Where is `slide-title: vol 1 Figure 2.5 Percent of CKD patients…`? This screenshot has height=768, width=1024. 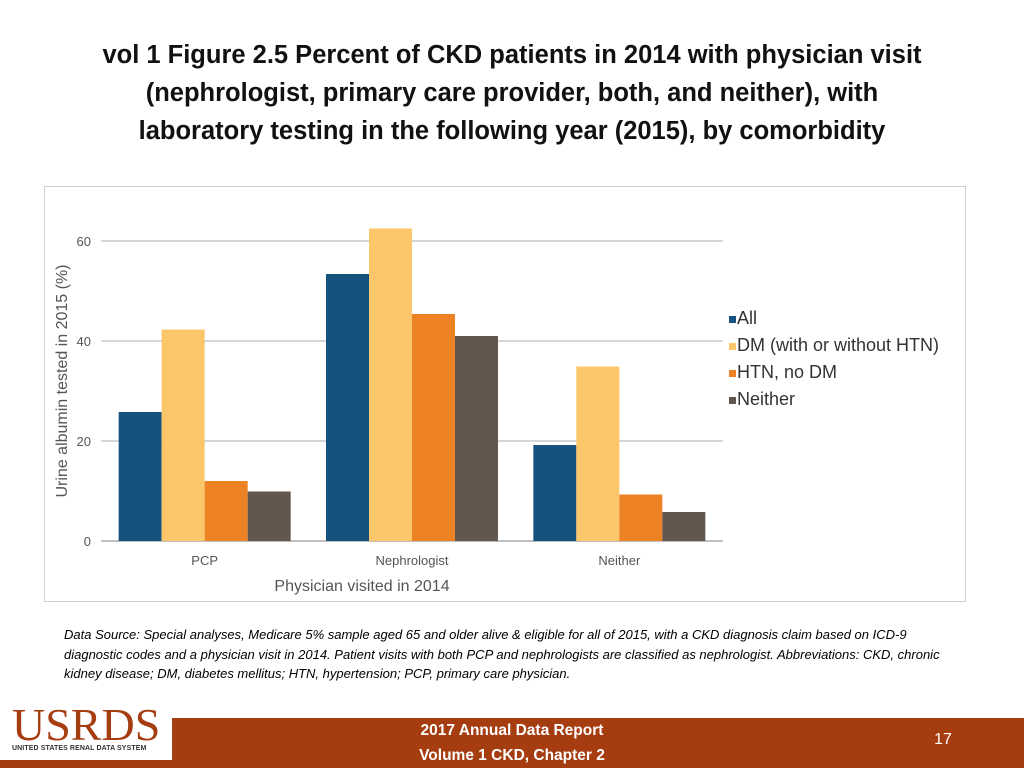 slide-title: vol 1 Figure 2.5 Percent of CKD patients… is located at coordinates (512, 93).